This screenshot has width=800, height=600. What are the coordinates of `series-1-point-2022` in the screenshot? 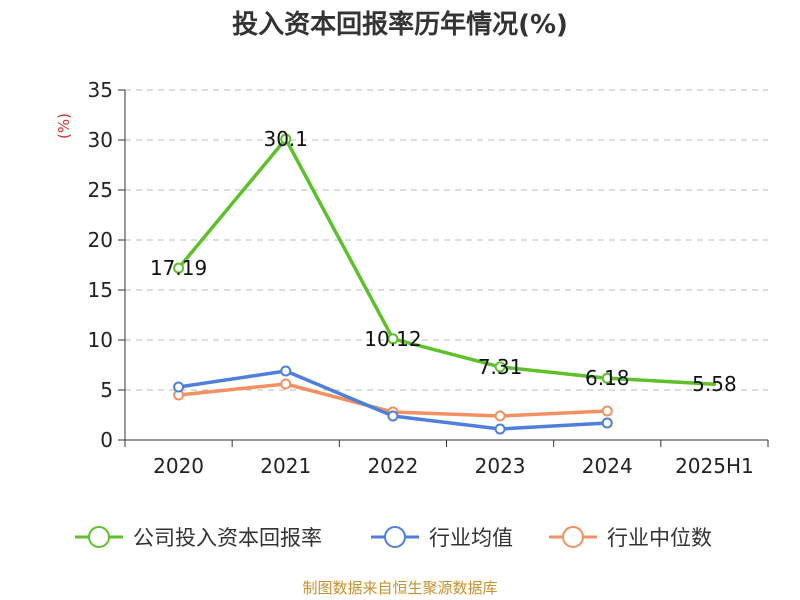 It's located at (393, 416).